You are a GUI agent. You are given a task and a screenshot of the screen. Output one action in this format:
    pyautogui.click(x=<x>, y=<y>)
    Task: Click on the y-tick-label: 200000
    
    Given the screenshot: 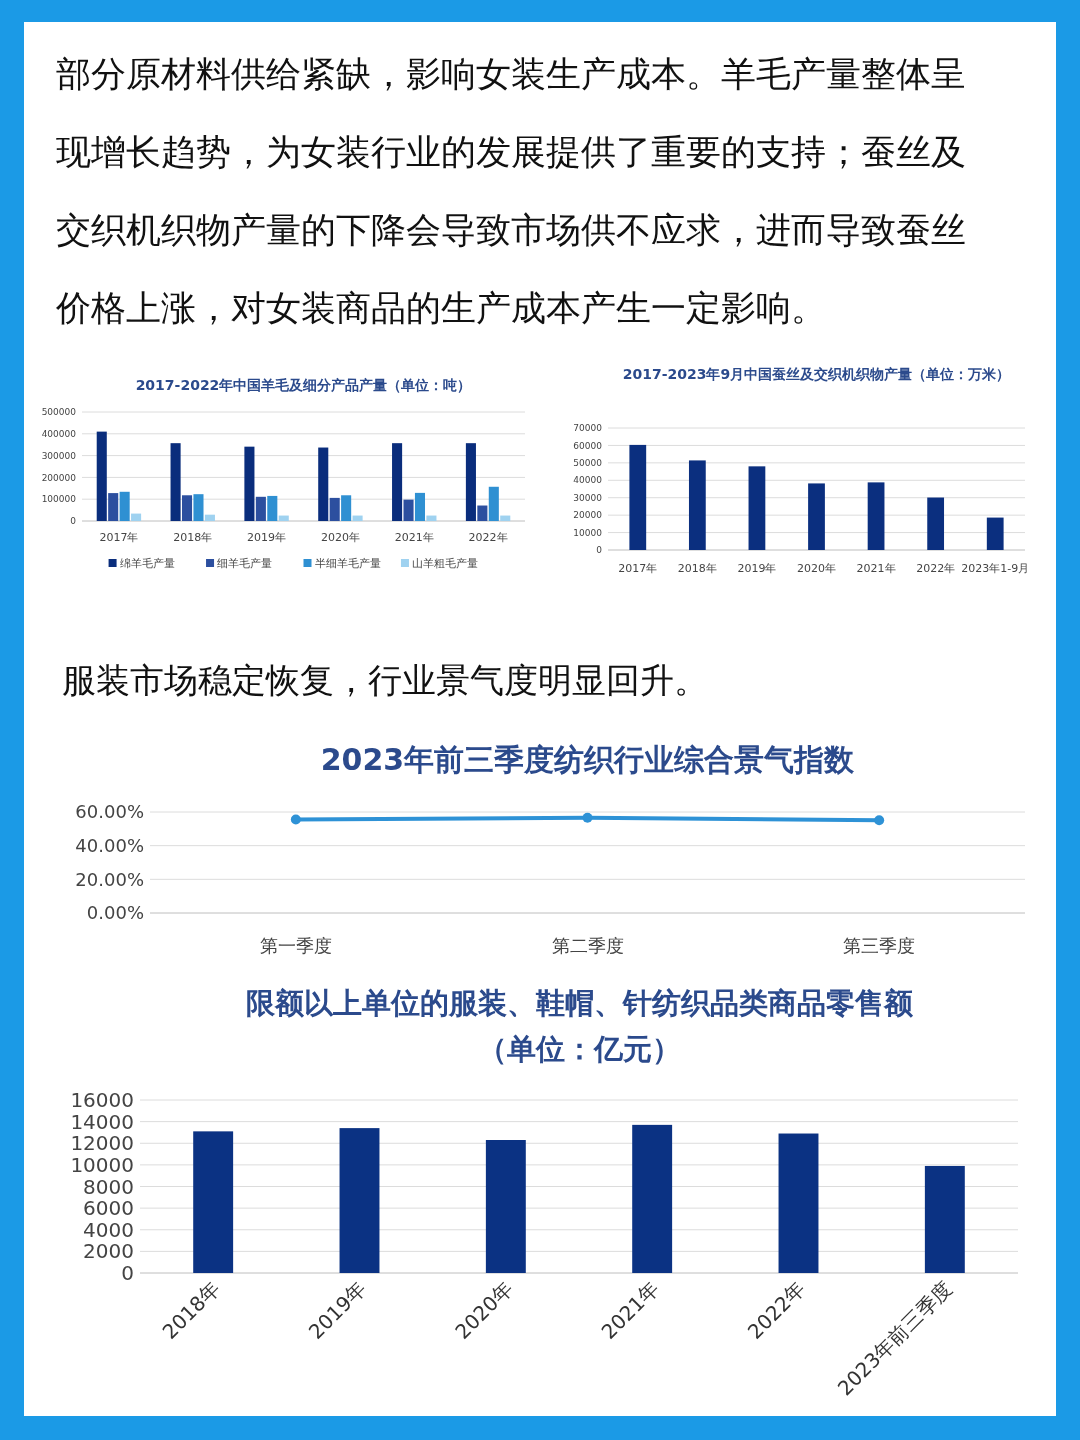 What is the action you would take?
    pyautogui.click(x=59, y=477)
    